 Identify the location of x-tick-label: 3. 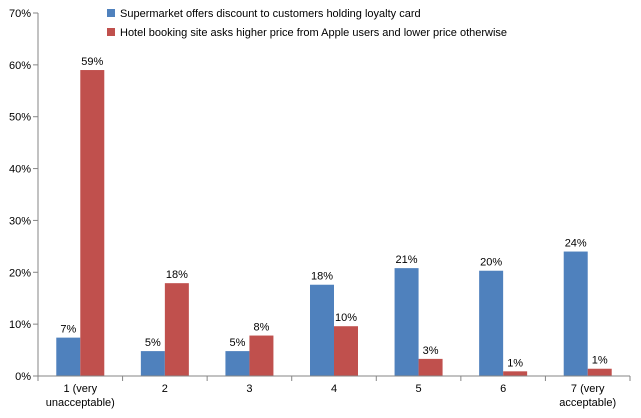
(249, 389).